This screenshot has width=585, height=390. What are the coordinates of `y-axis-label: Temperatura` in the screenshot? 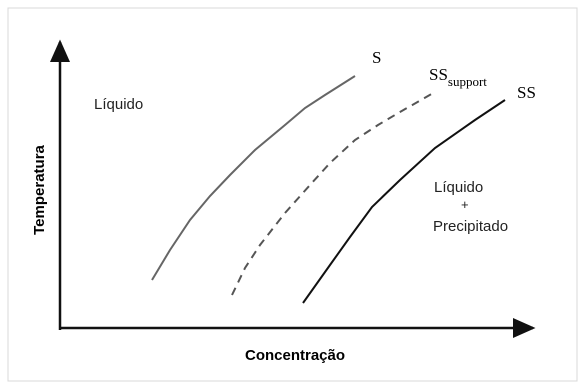 It's located at (39, 189).